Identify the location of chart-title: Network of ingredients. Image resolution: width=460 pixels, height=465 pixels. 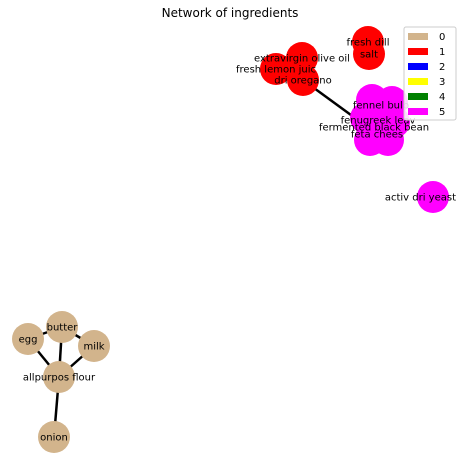
(230, 13).